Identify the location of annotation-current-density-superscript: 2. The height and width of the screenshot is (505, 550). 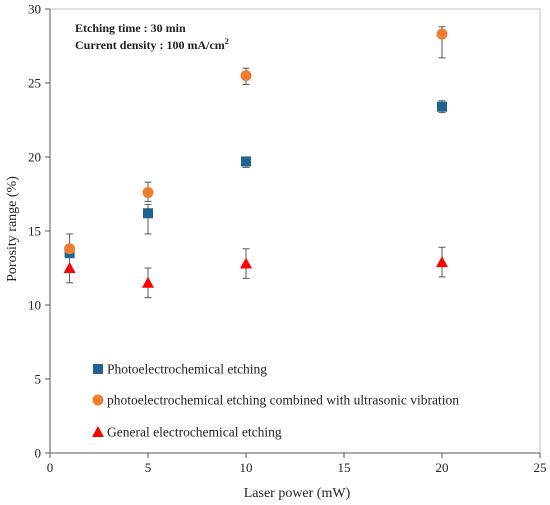
(227, 41).